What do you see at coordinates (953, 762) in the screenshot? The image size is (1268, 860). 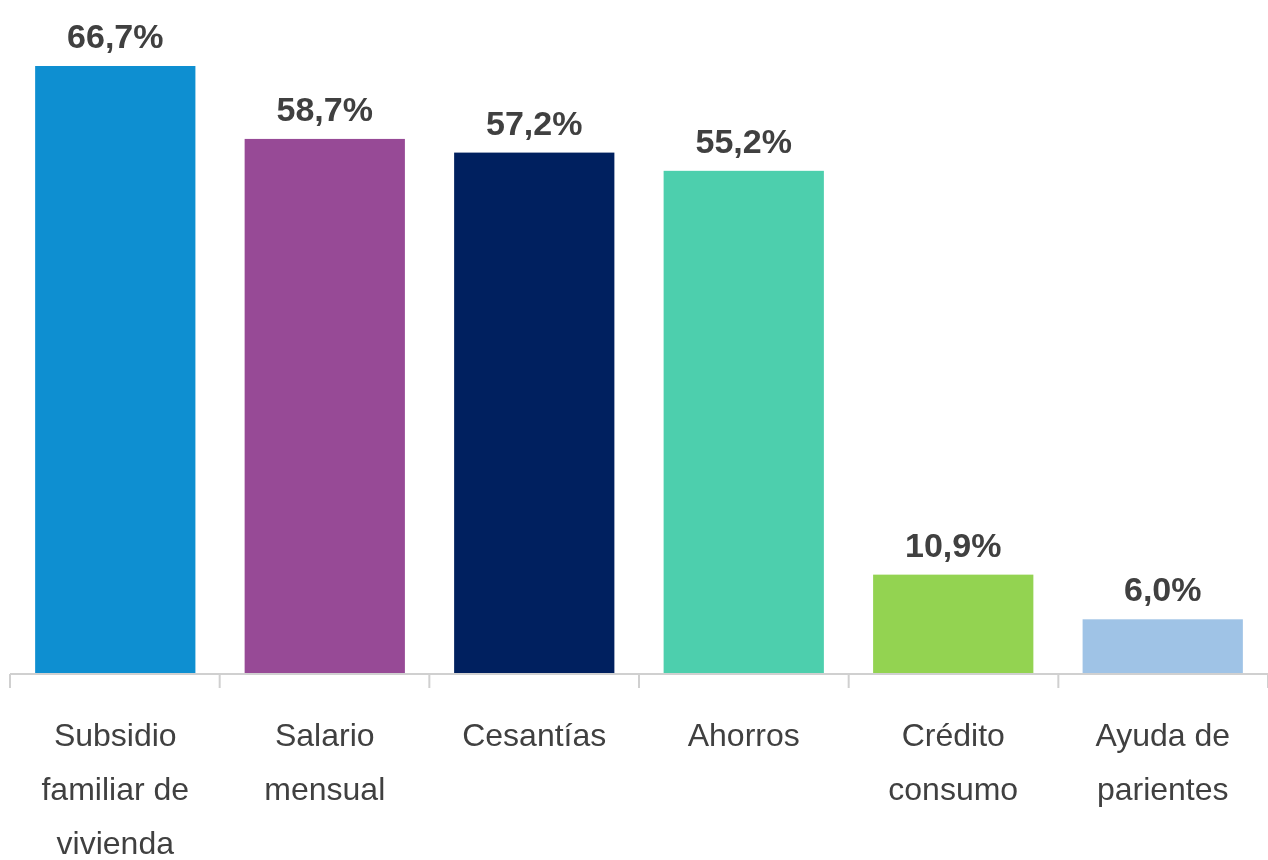 I see `x-tick-label: Crédito consumo` at bounding box center [953, 762].